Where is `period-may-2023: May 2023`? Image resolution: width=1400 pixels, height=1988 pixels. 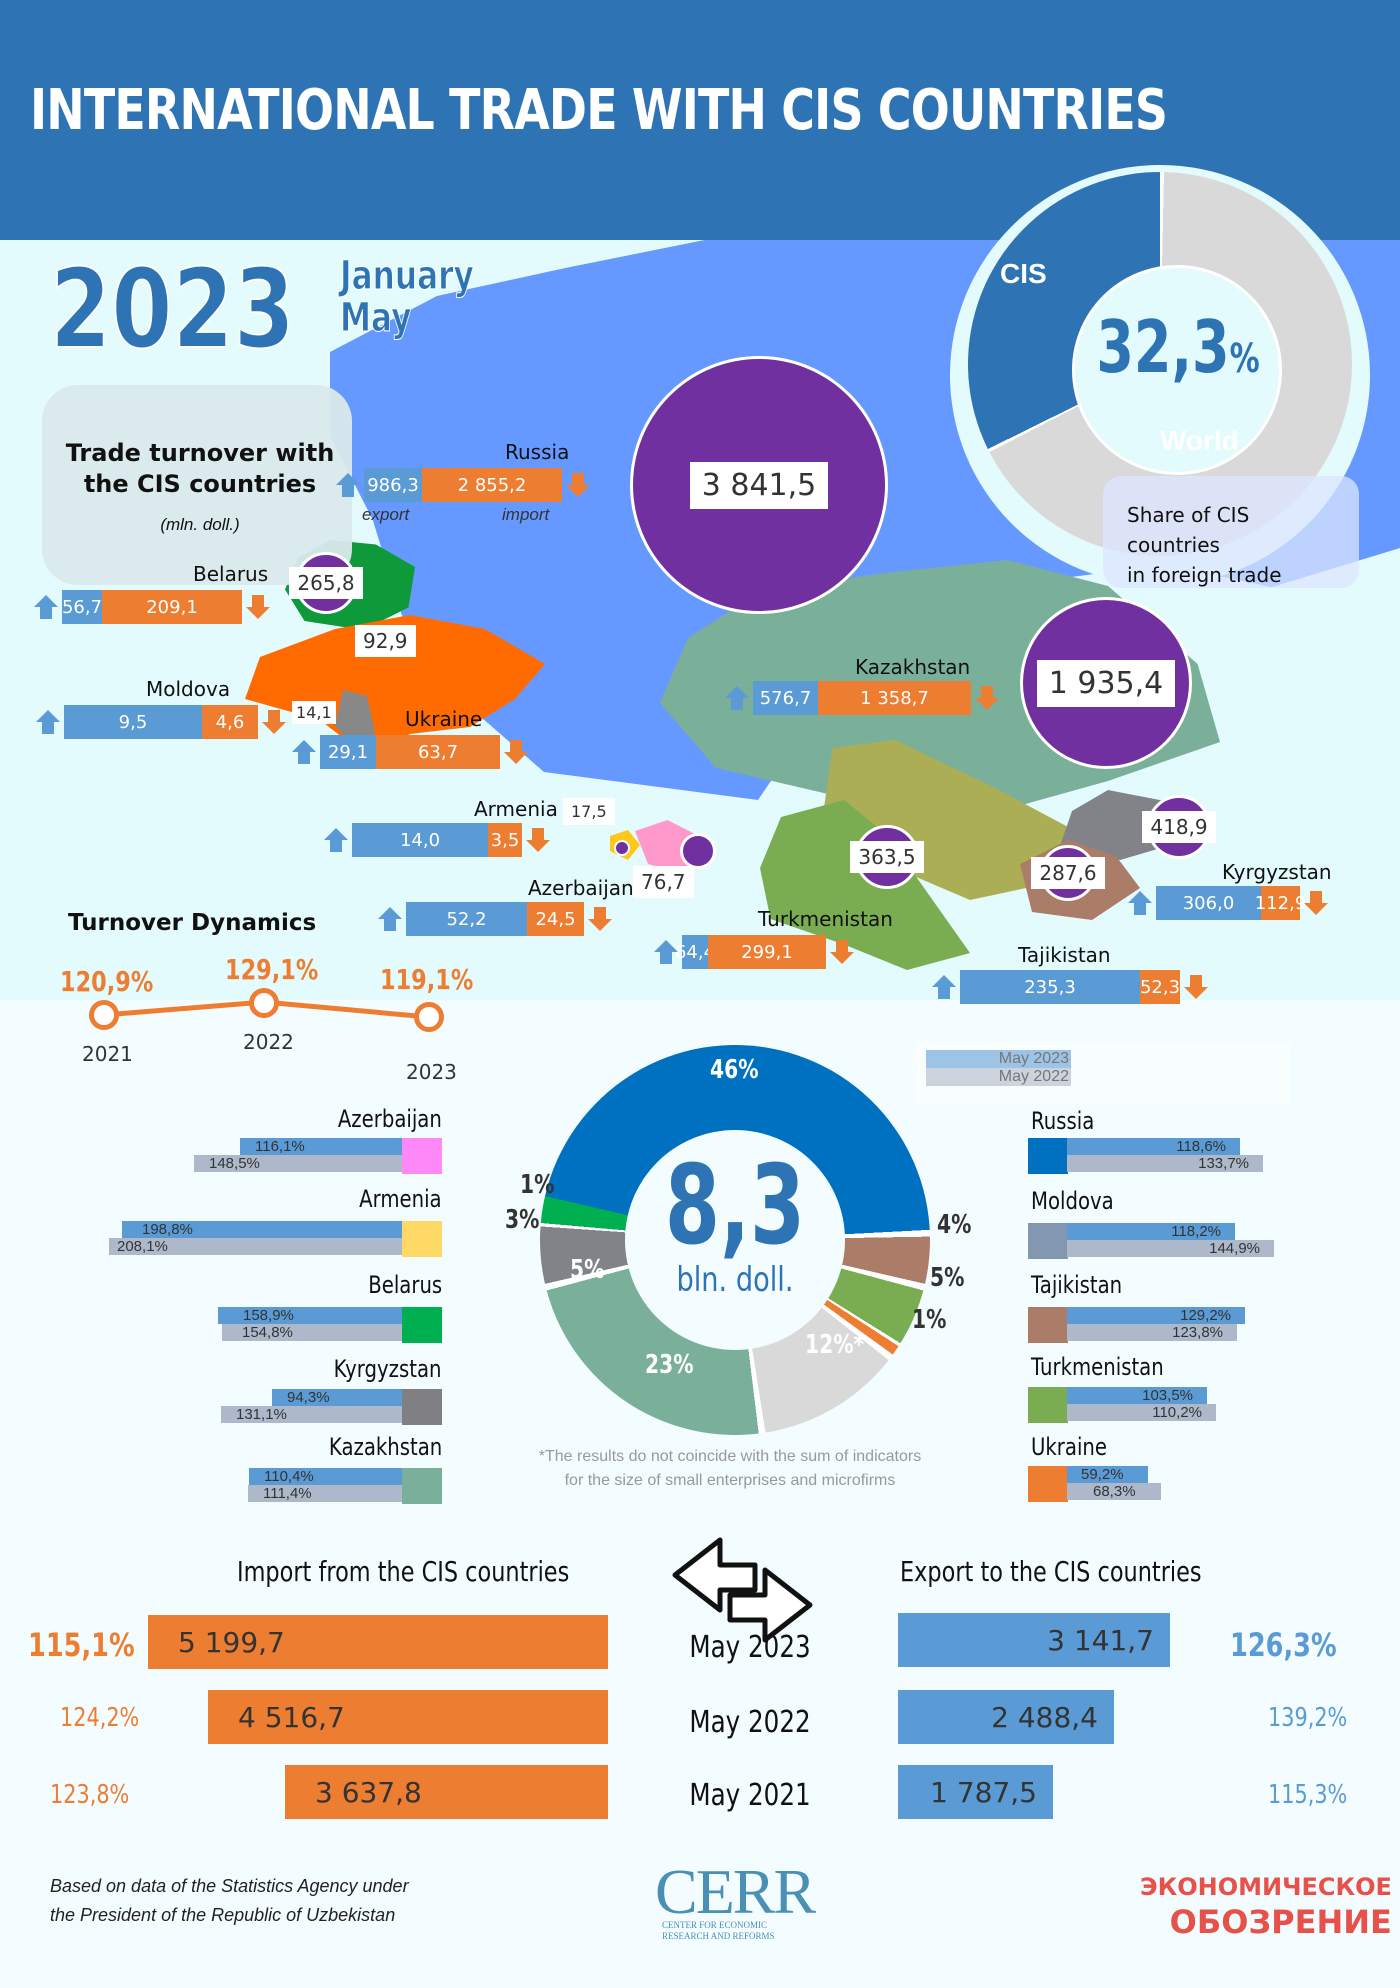
period-may-2023: May 2023 is located at coordinates (750, 1647).